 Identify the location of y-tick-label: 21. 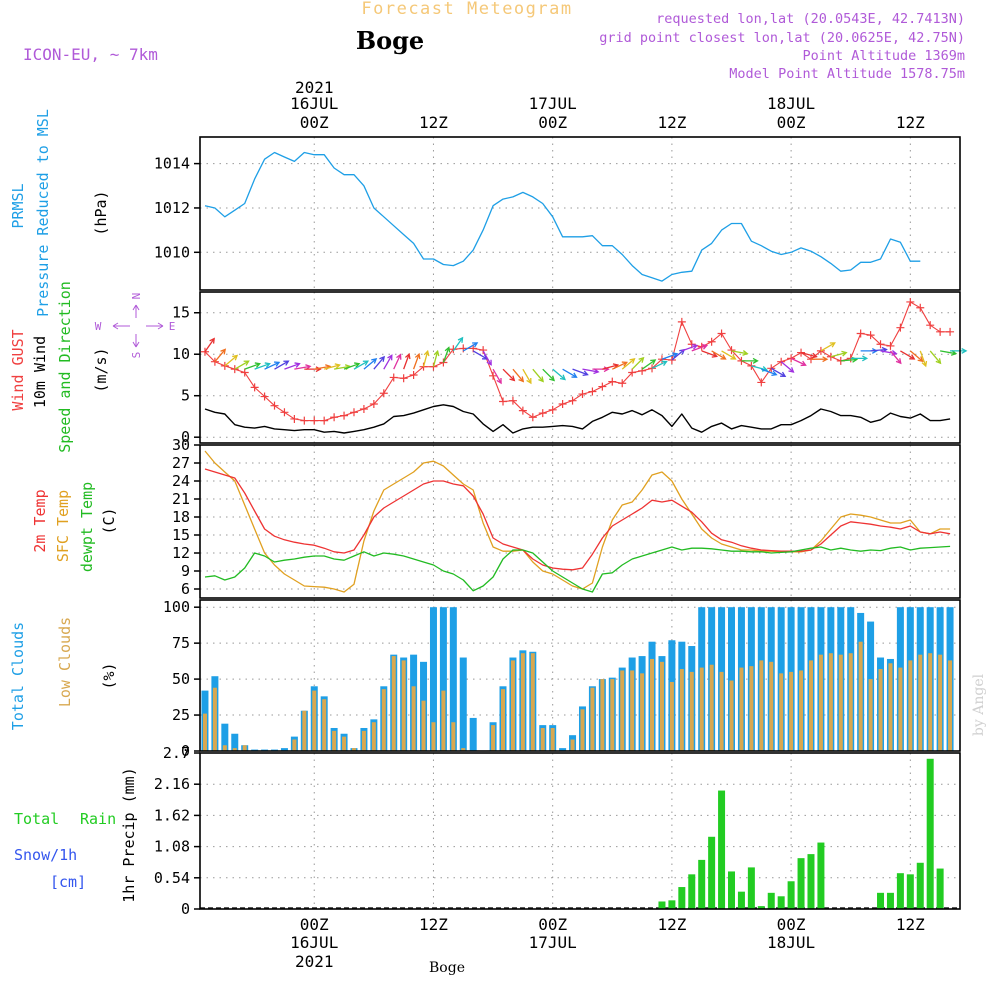
(181, 499).